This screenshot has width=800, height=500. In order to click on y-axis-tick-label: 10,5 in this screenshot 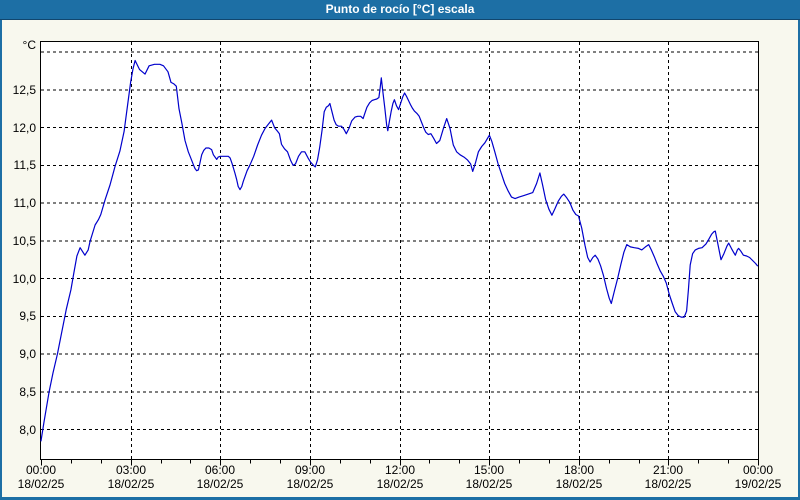, I will do `click(24, 241)`.